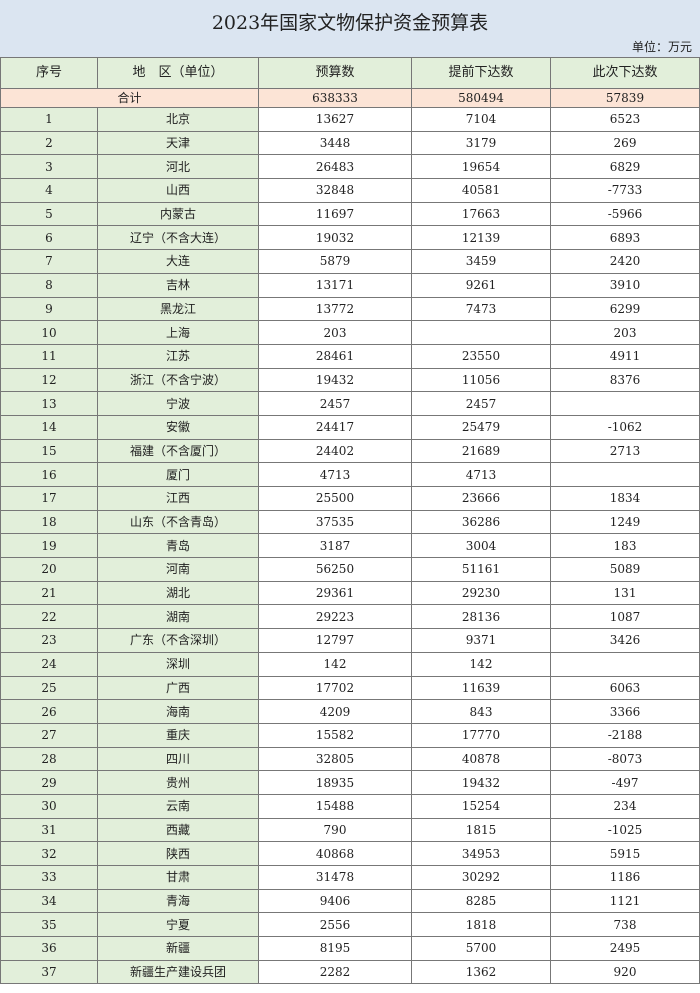  What do you see at coordinates (49, 546) in the screenshot?
I see `cell-index: 19` at bounding box center [49, 546].